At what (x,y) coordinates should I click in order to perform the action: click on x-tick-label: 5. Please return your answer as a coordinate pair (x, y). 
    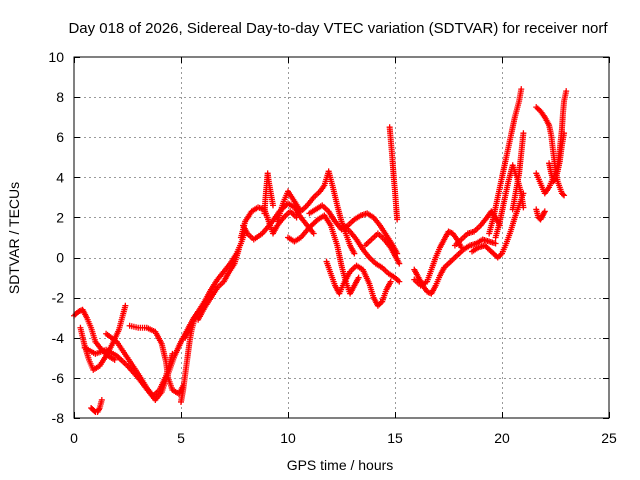
    Looking at the image, I should click on (181, 438).